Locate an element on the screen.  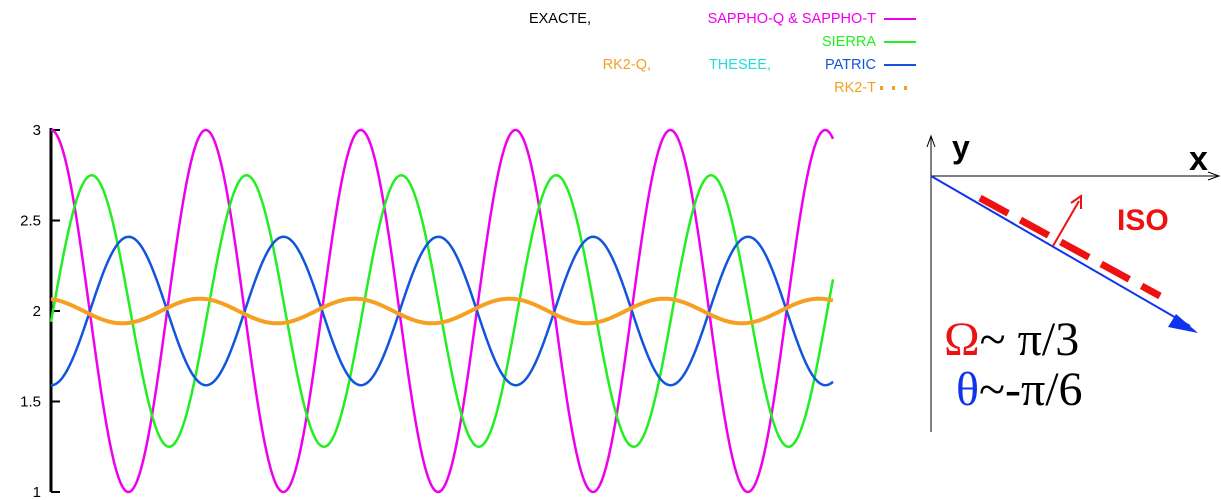
y-ticks: 1 1.5 2 2.5 3 is located at coordinates (40, 311).